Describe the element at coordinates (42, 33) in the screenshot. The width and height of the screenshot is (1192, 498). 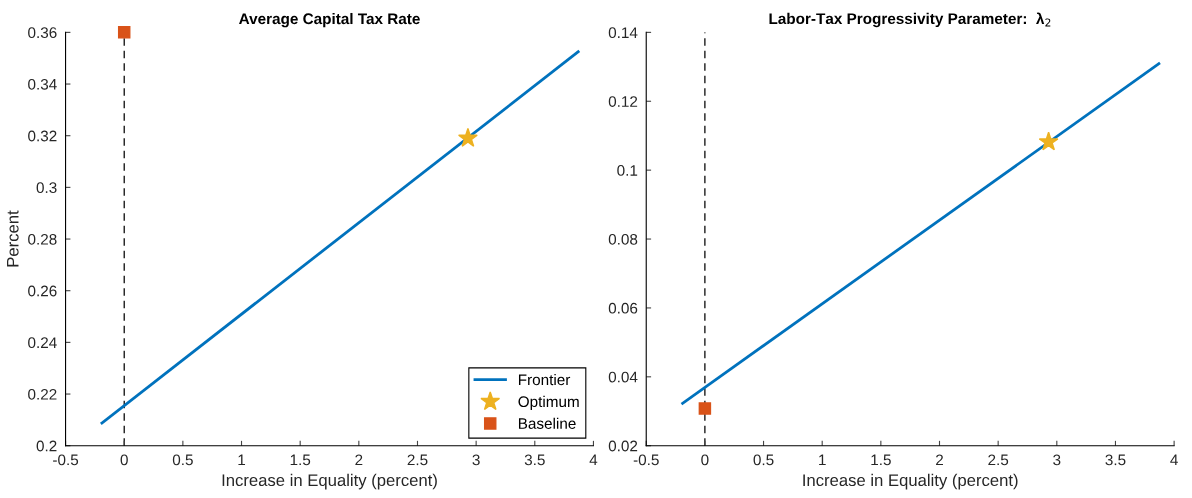
I see `y-tick-label: 0.36` at that location.